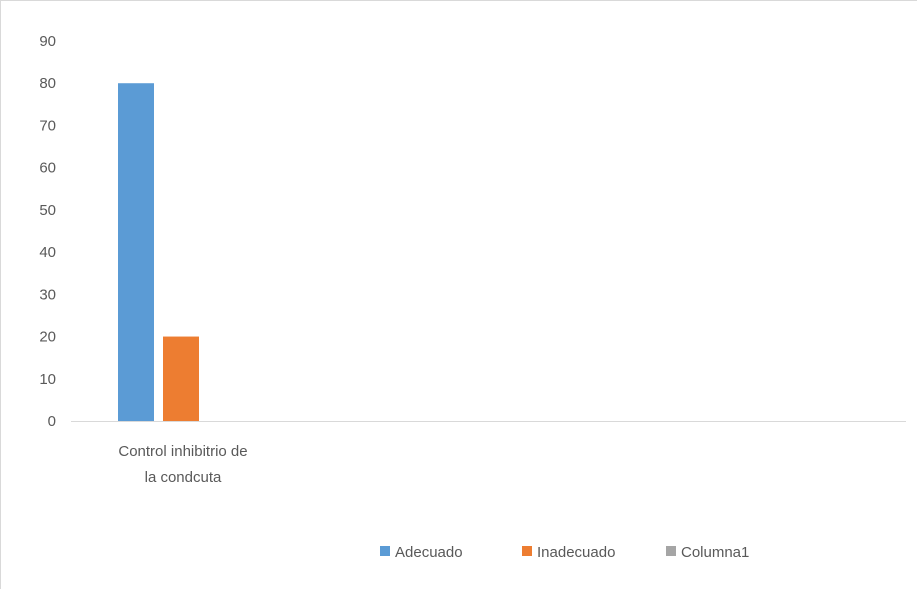 Image resolution: width=917 pixels, height=590 pixels. I want to click on category-labels: Control inhibitrio de la condcuta, so click(182, 464).